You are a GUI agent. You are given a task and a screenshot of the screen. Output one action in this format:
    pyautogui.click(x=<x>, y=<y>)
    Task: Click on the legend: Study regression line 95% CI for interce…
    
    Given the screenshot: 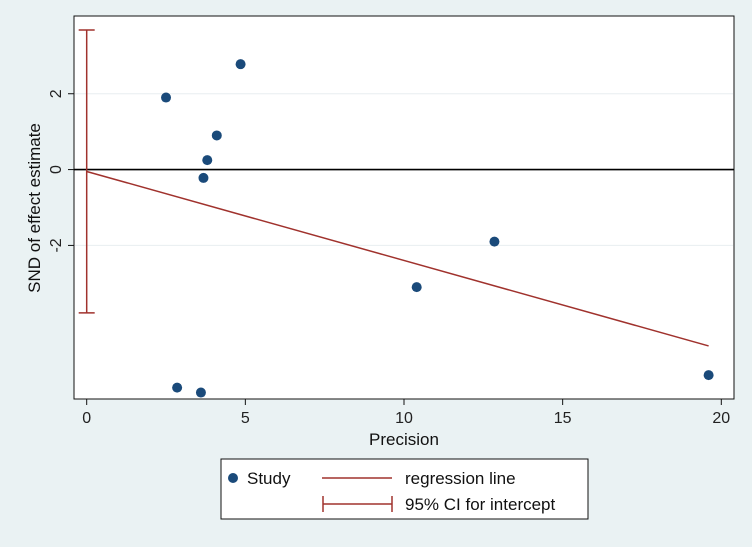 What is the action you would take?
    pyautogui.click(x=404, y=489)
    